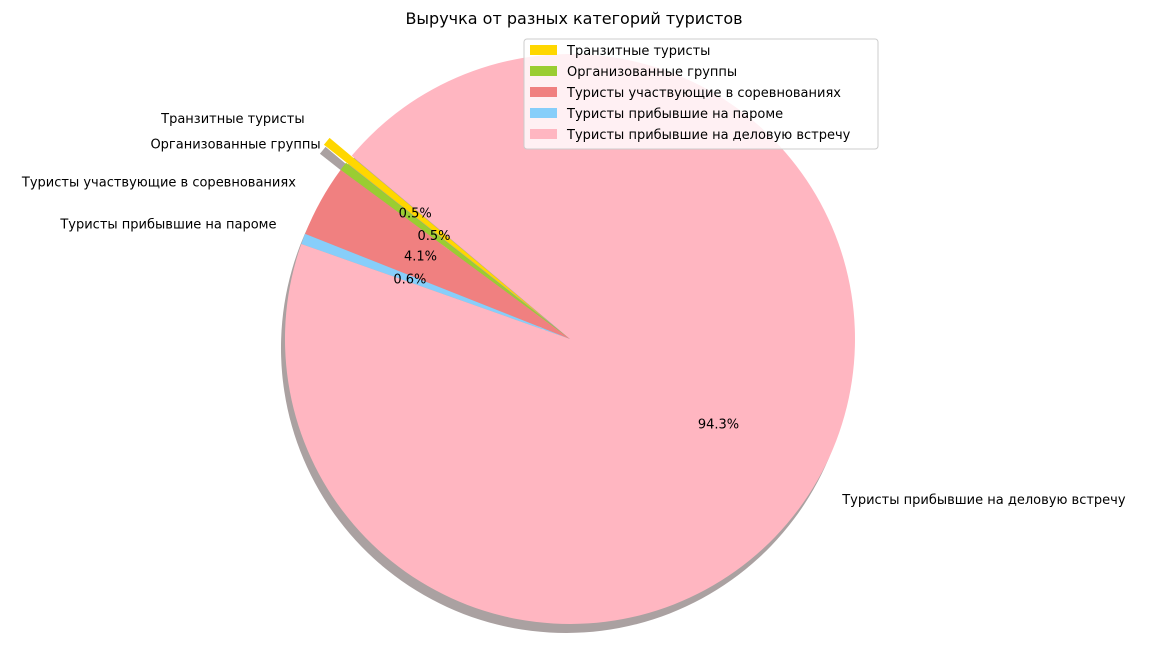 The height and width of the screenshot is (658, 1155). What do you see at coordinates (167, 224) in the screenshot?
I see `slice-4-label: Туристы прибывшие на пароме` at bounding box center [167, 224].